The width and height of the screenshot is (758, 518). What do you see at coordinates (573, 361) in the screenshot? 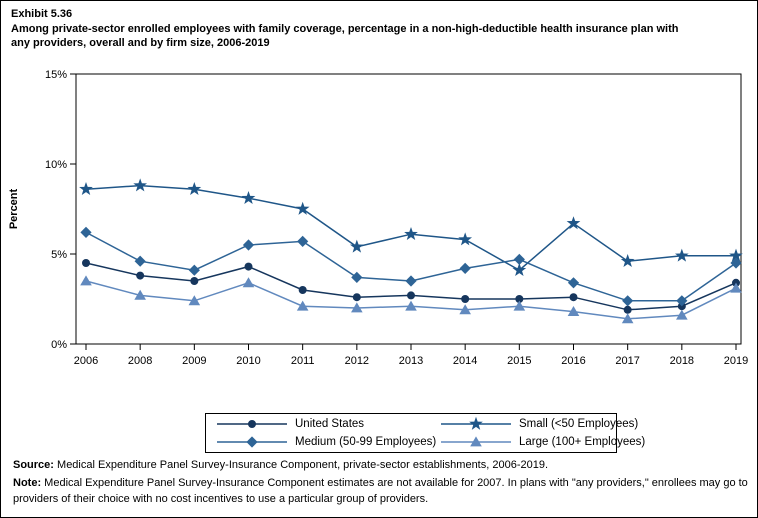
I see `x-tick-label: 2016` at bounding box center [573, 361].